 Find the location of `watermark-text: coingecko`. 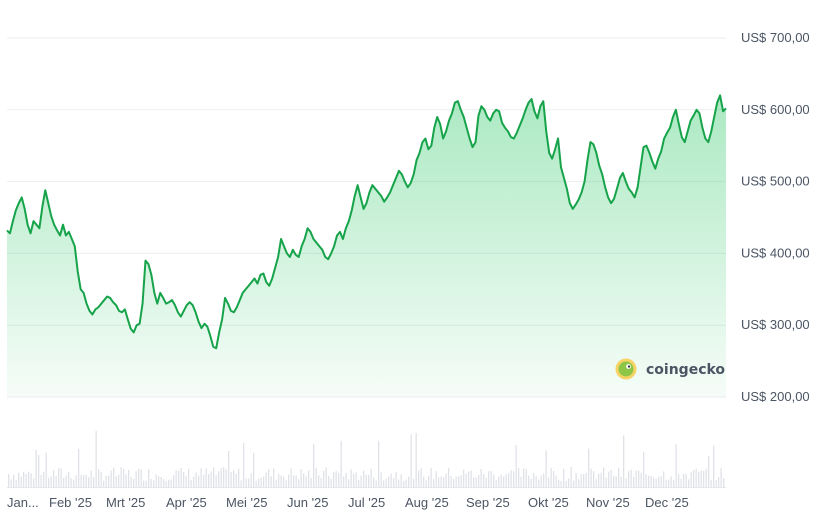

watermark-text: coingecko is located at coordinates (685, 370).